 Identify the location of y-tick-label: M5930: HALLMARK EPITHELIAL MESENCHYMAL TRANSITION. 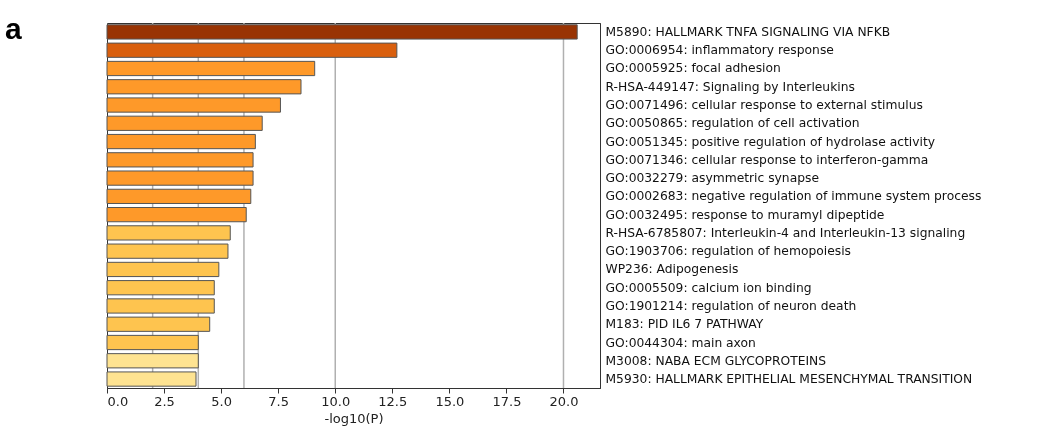
(789, 379).